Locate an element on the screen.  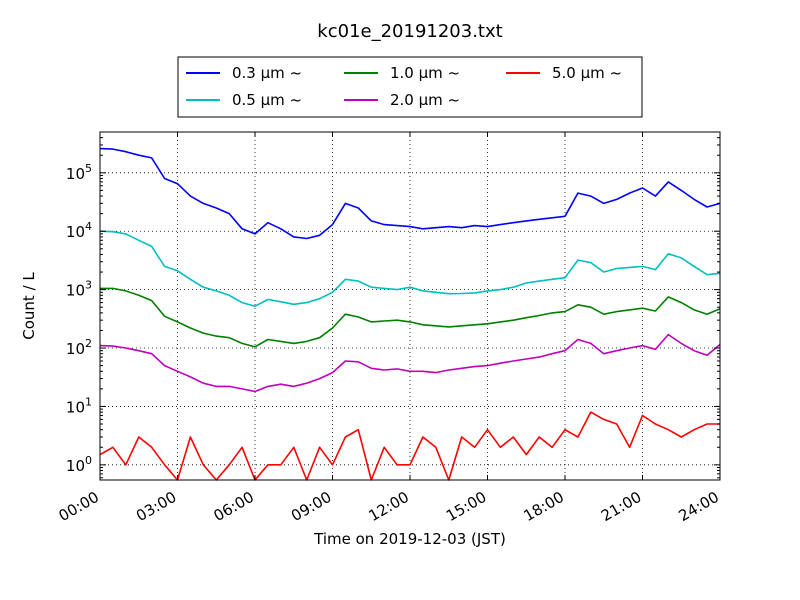
x-tick-label: 18:00 is located at coordinates (544, 506).